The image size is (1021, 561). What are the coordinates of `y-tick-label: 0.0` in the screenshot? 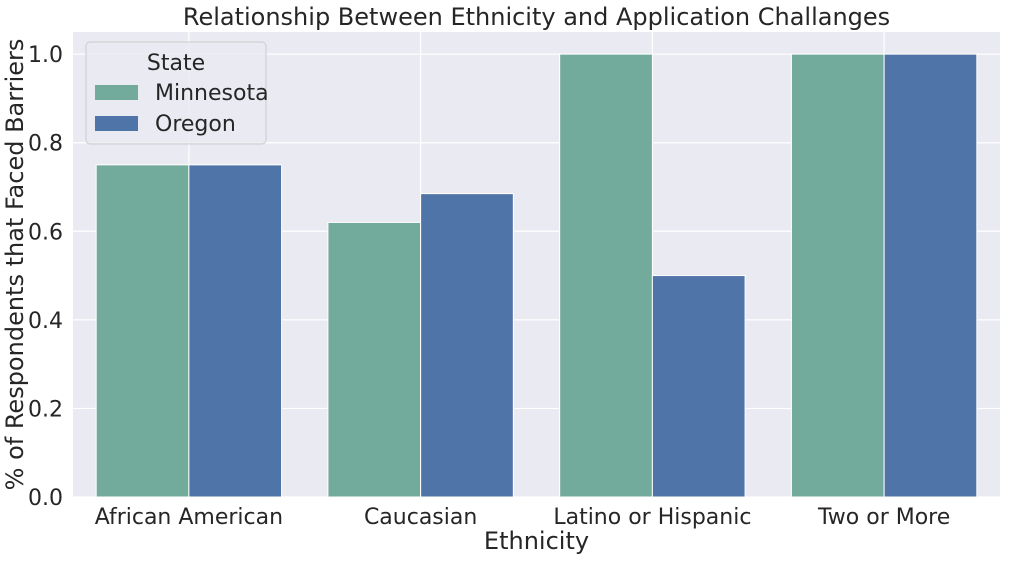 It's located at (45, 498).